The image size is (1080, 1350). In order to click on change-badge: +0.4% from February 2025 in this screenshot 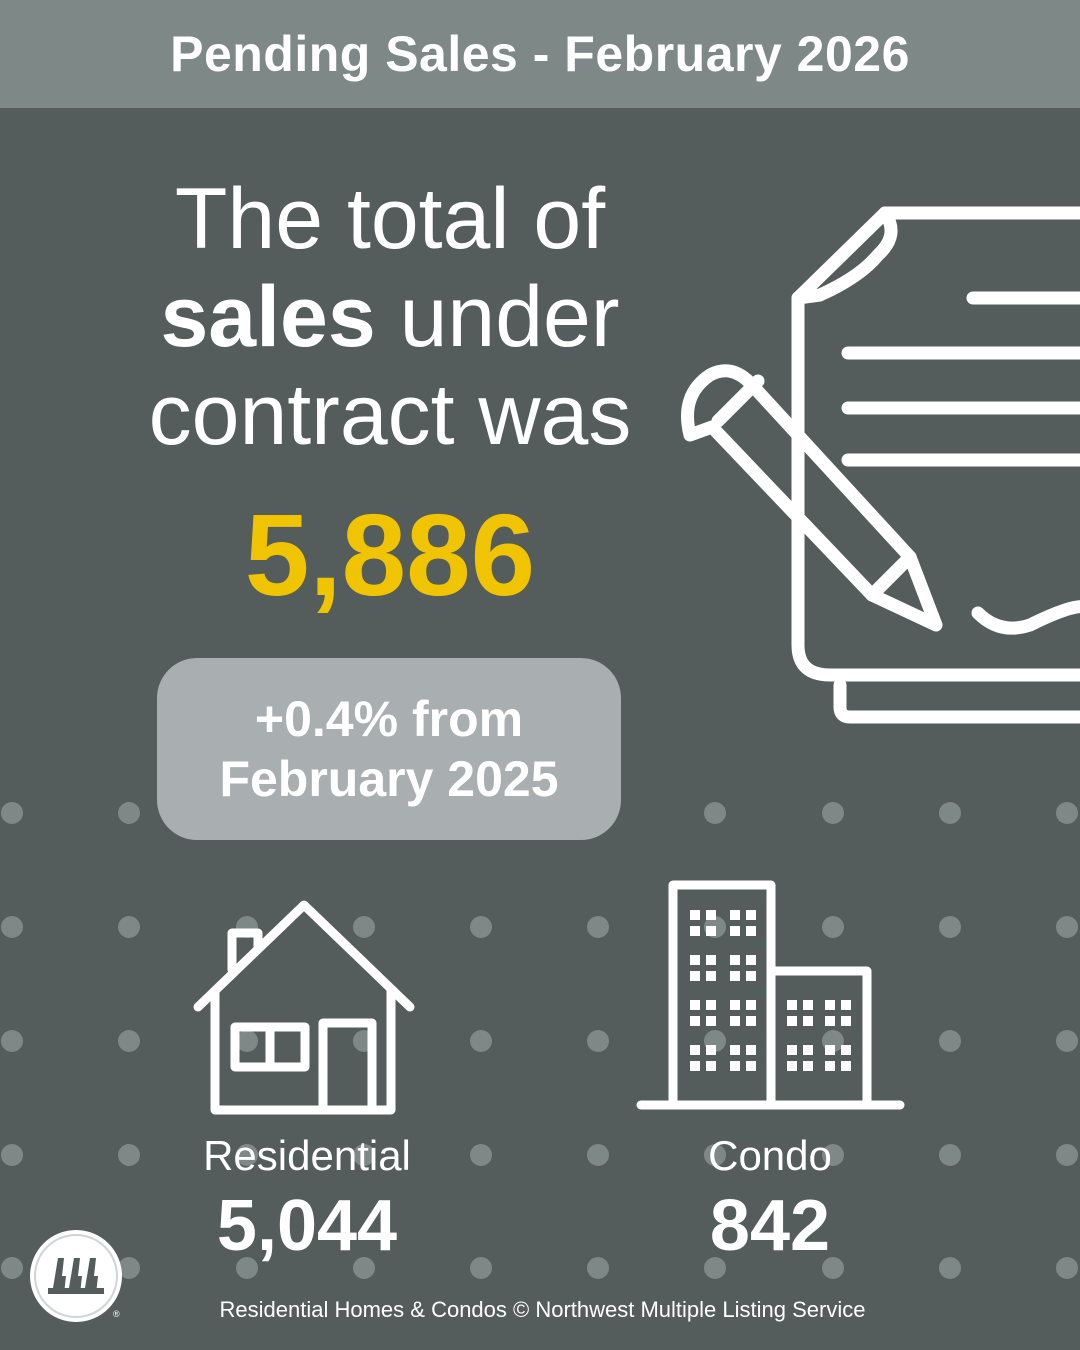, I will do `click(389, 749)`.